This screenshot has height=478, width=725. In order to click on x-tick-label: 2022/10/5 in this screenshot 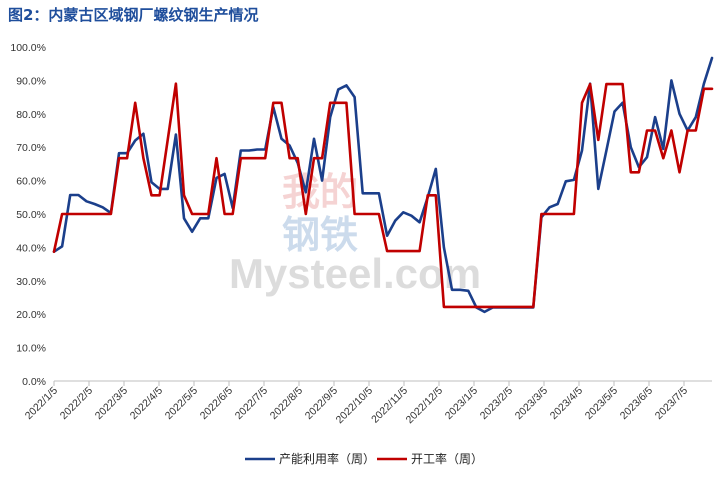, I will do `click(355, 406)`.